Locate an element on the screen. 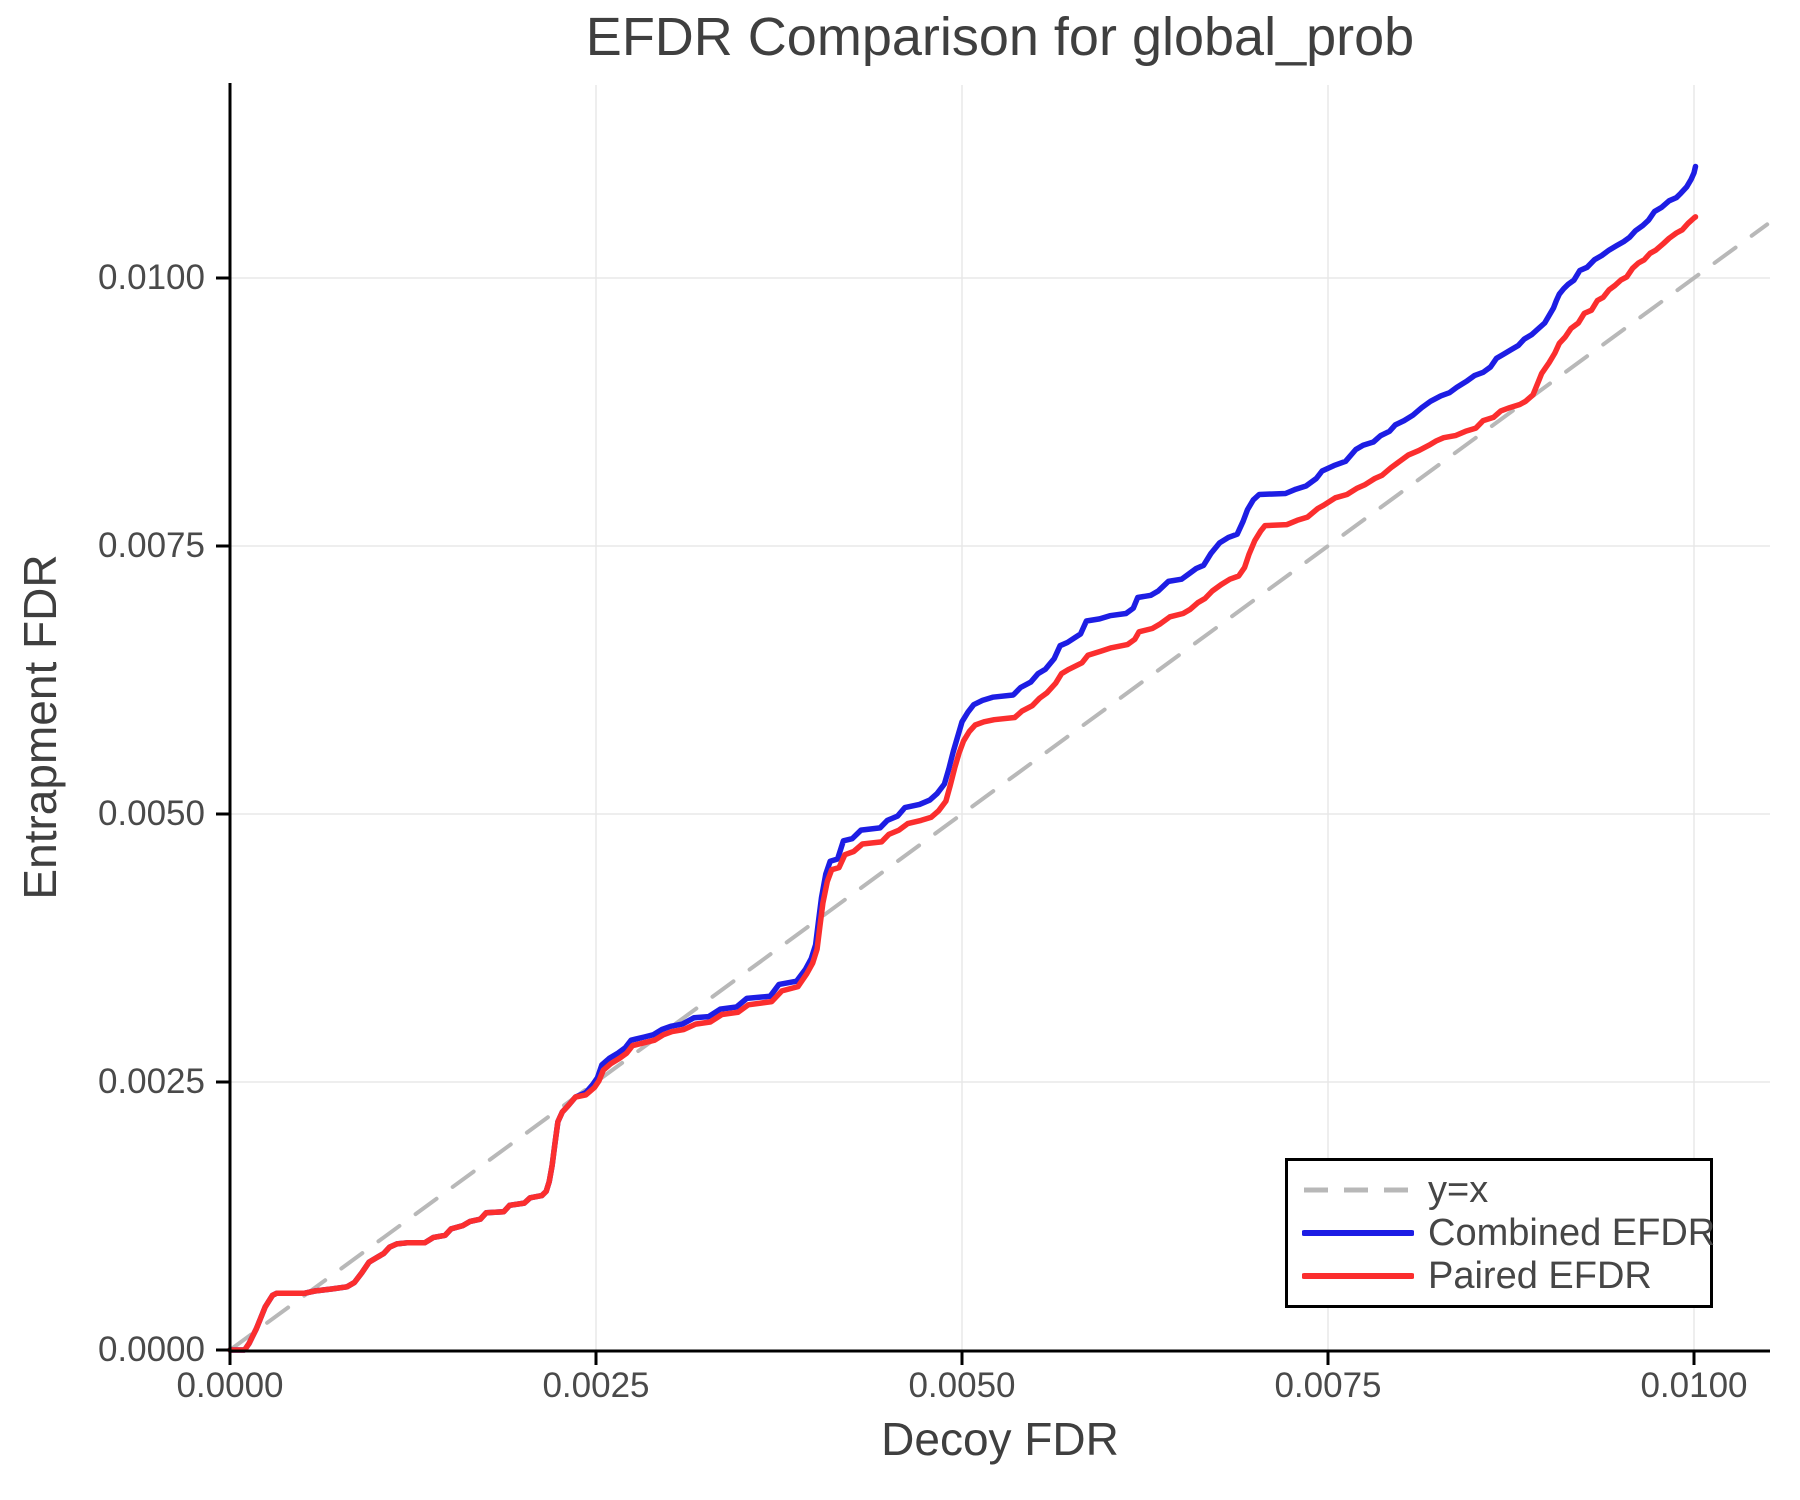  red-line-sample-icon is located at coordinates (1358, 1276).